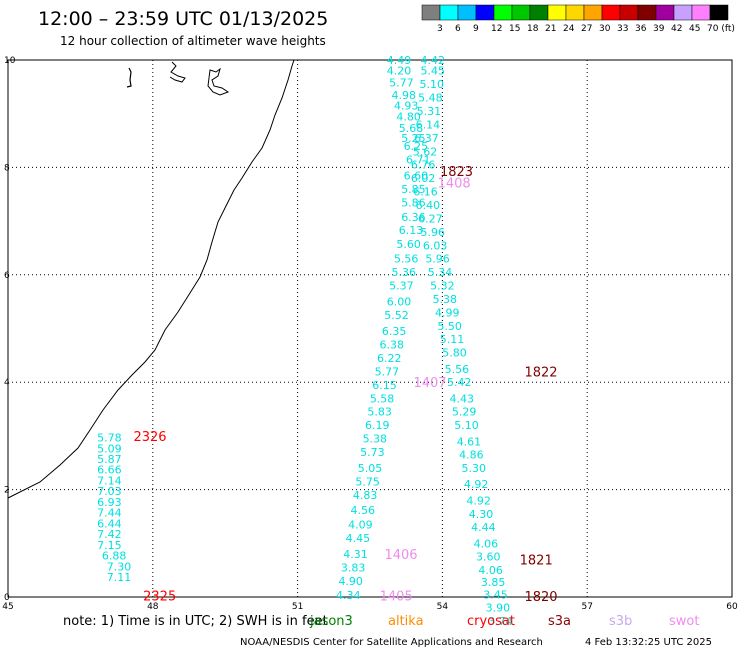 The width and height of the screenshot is (740, 650). Describe the element at coordinates (578, 19) in the screenshot. I see `colorbar-legend: 3 6 9 12 15 18 21 24 27 30 33 36 39 42 45 70 (ft)` at that location.